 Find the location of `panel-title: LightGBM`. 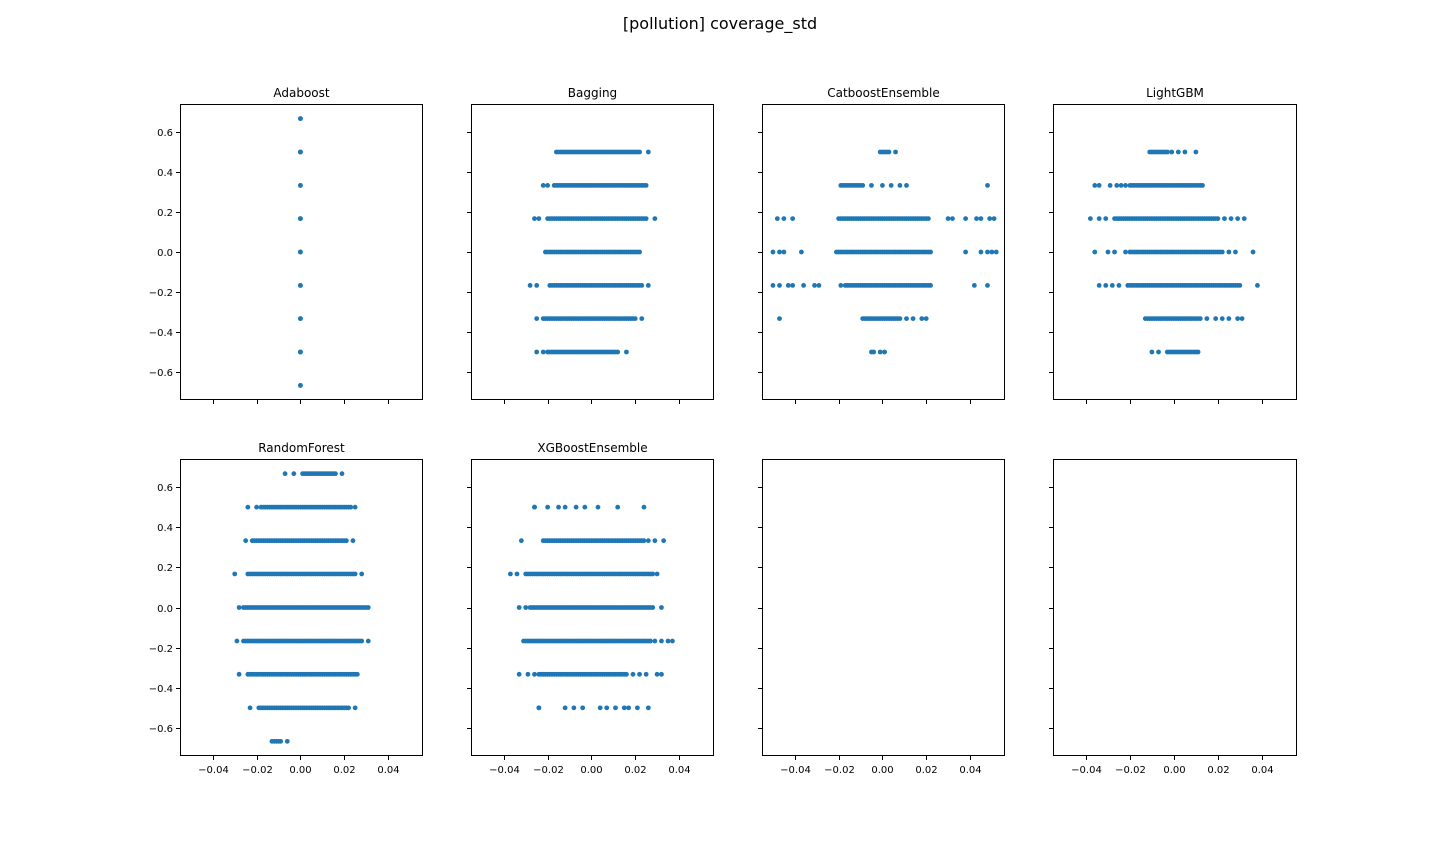

panel-title: LightGBM is located at coordinates (1175, 93).